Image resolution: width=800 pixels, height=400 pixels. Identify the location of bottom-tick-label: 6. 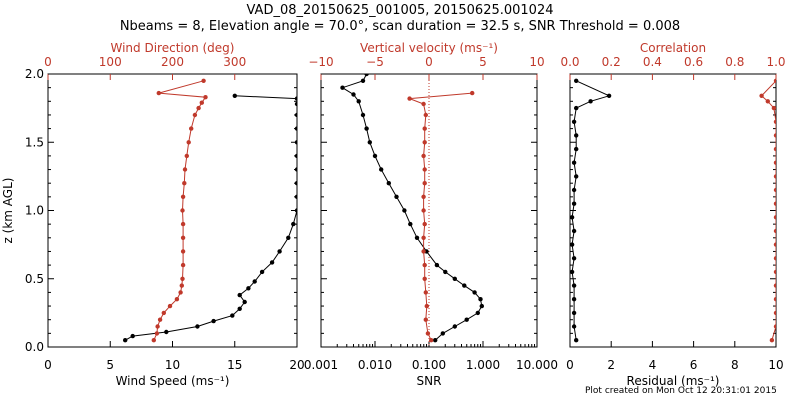
(694, 365).